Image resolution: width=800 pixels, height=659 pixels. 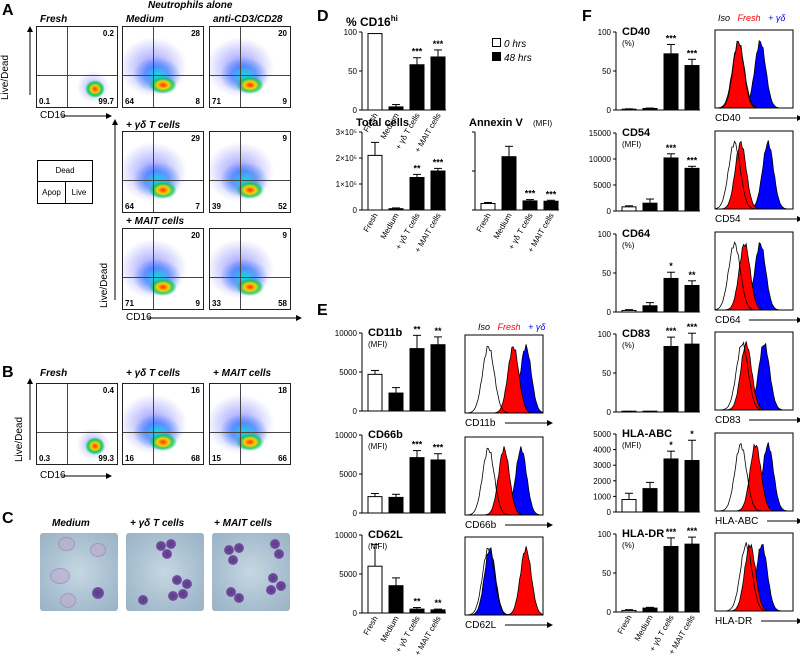 What do you see at coordinates (282, 33) in the screenshot?
I see `quadrant-pct-ur: 20` at bounding box center [282, 33].